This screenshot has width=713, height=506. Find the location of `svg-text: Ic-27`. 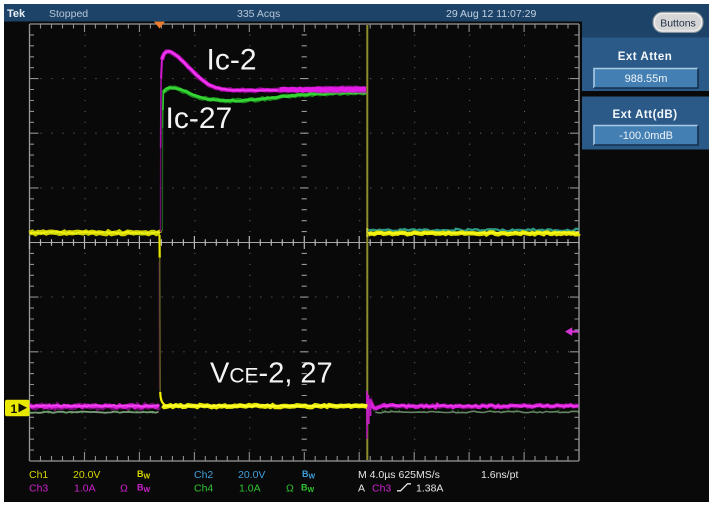

svg-text: Ic-27 is located at coordinates (199, 118).